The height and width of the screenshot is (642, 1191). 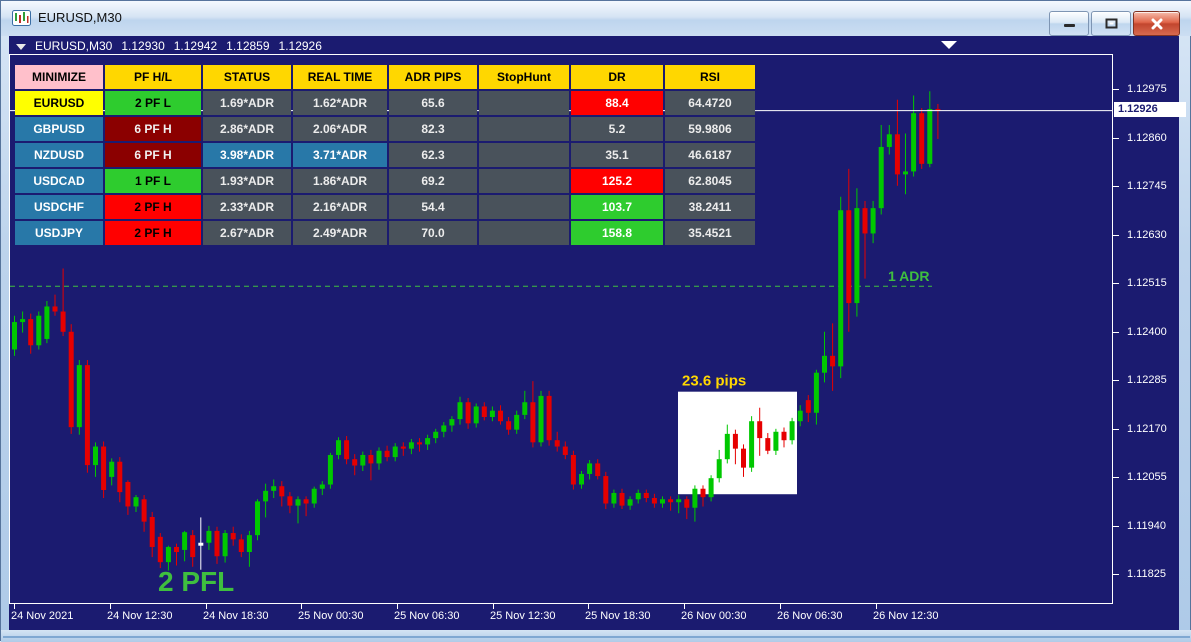 I want to click on price-axis-label: 1.12400, so click(x=1147, y=331).